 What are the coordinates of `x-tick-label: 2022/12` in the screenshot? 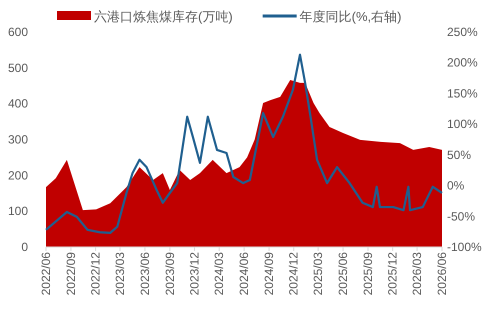 It's located at (95, 274).